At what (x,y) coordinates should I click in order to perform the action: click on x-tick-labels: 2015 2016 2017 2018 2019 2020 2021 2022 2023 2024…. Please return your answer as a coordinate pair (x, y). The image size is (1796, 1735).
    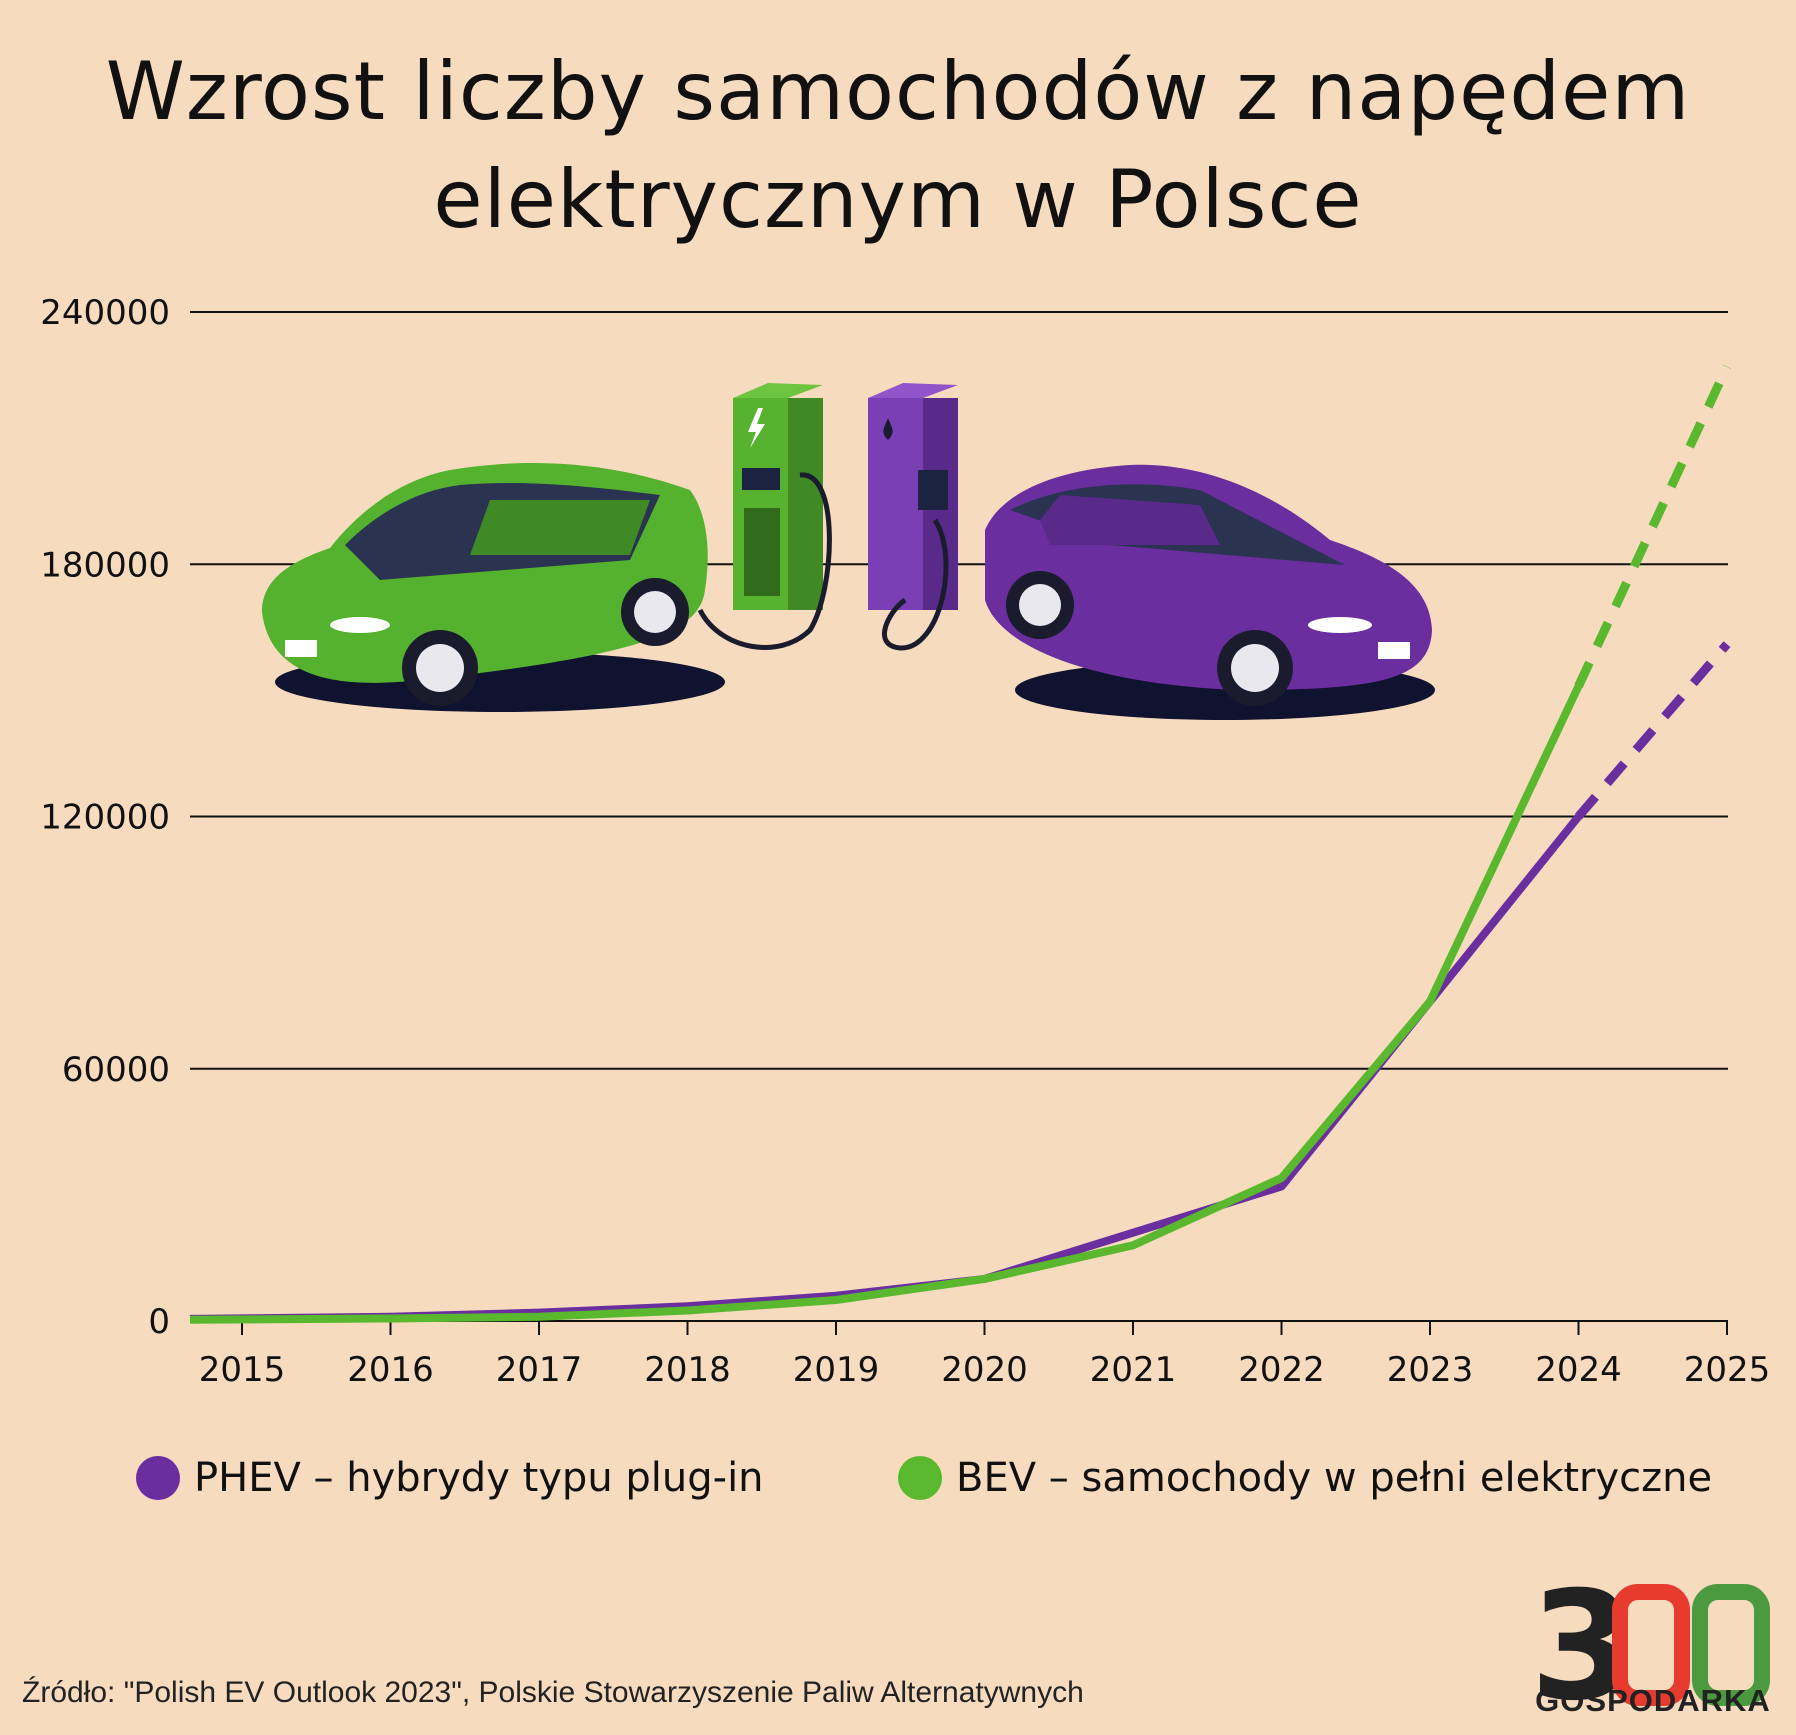
    Looking at the image, I should click on (985, 1370).